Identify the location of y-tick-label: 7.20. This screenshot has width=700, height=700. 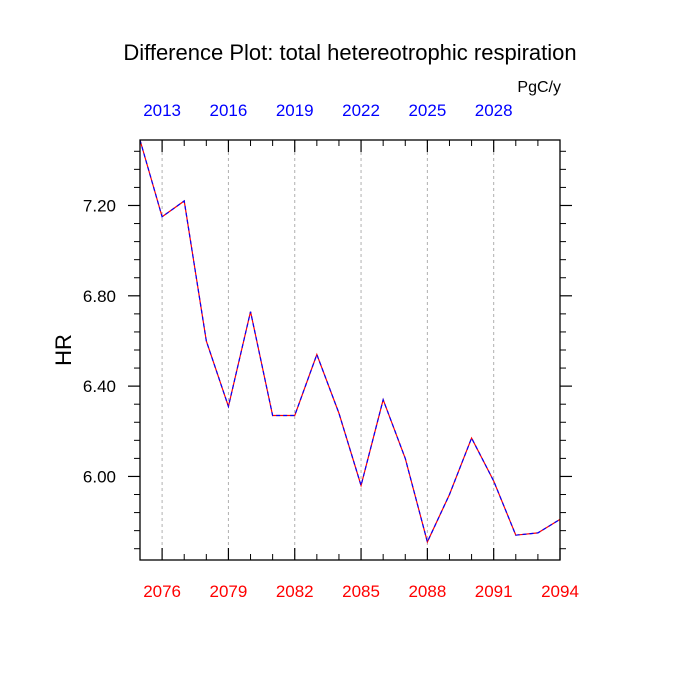
(99, 205).